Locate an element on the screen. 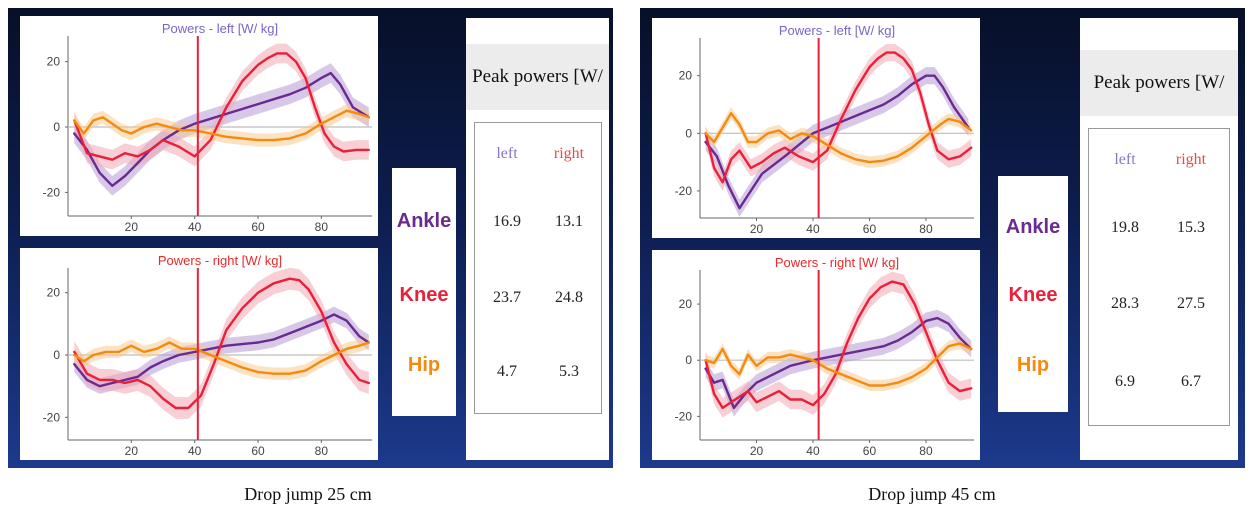  knee-right-value: 24.8 is located at coordinates (569, 297).